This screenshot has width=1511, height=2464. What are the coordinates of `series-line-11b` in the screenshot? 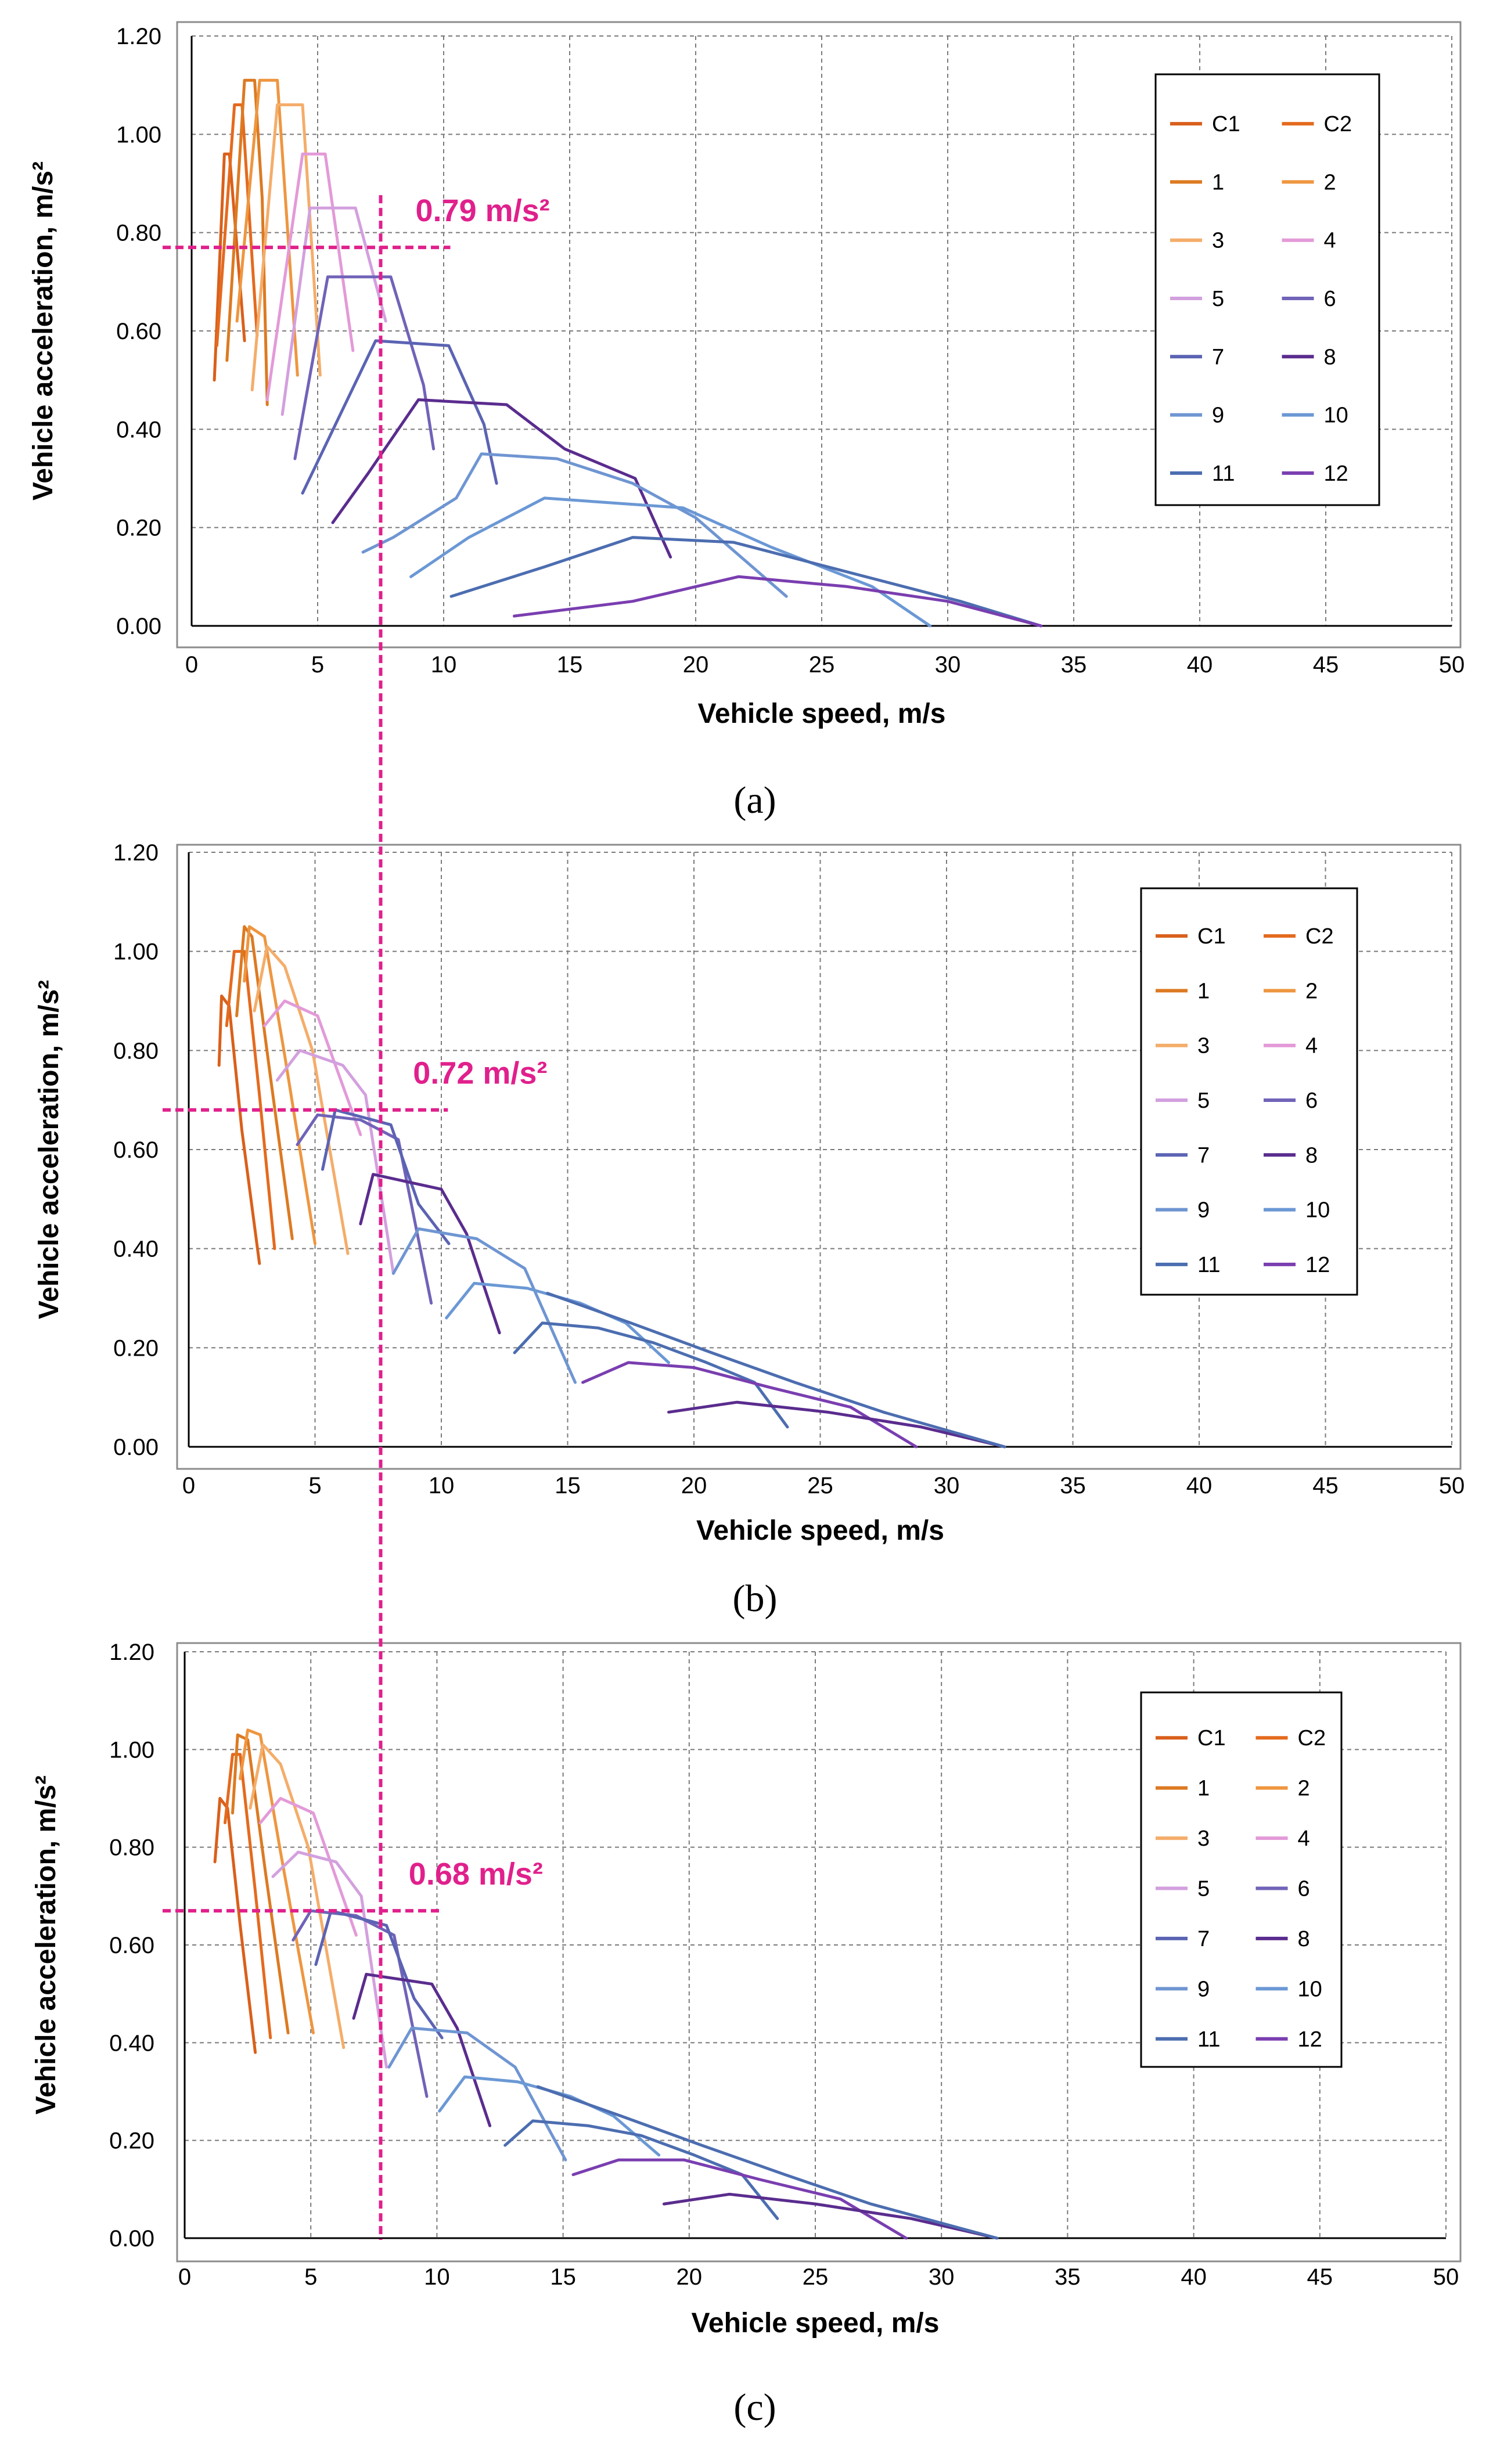 It's located at (767, 2162).